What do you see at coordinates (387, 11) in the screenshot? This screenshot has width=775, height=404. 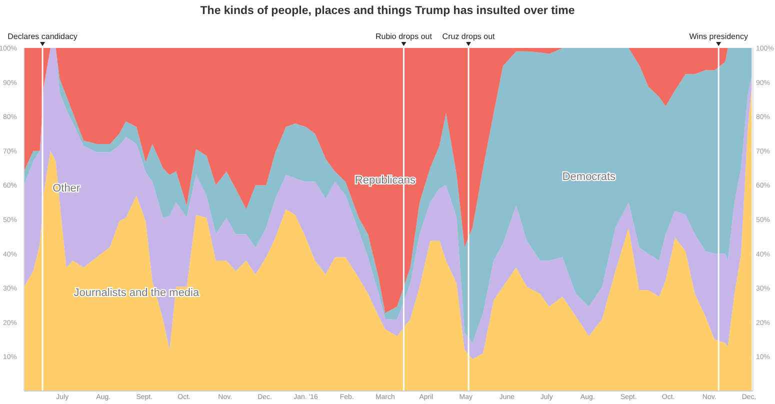 I see `chart-title: The kinds of people, places and things Trump has insulted over time` at bounding box center [387, 11].